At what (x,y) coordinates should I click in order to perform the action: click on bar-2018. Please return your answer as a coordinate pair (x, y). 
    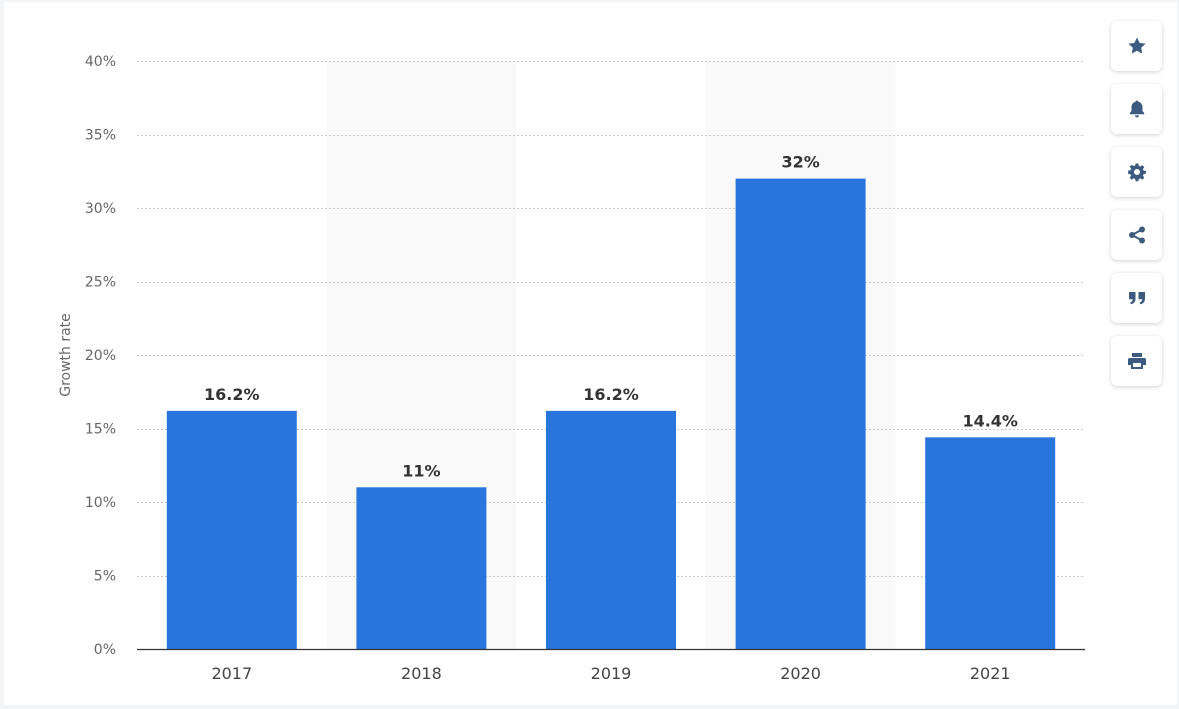
    Looking at the image, I should click on (421, 568).